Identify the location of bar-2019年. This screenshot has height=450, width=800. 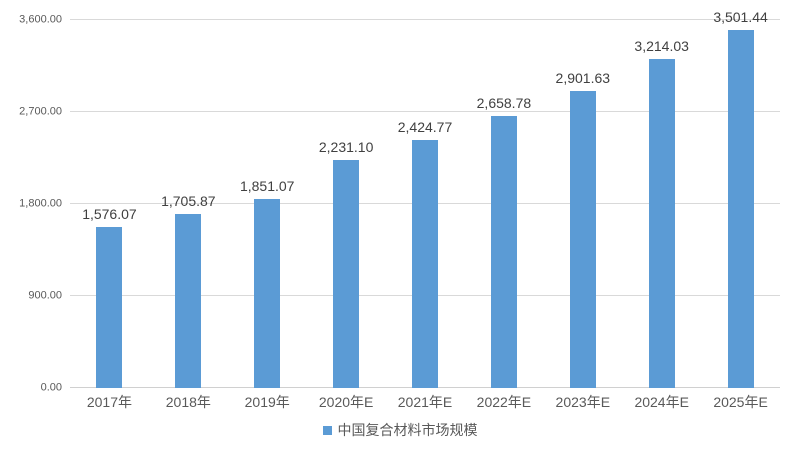
(267, 293).